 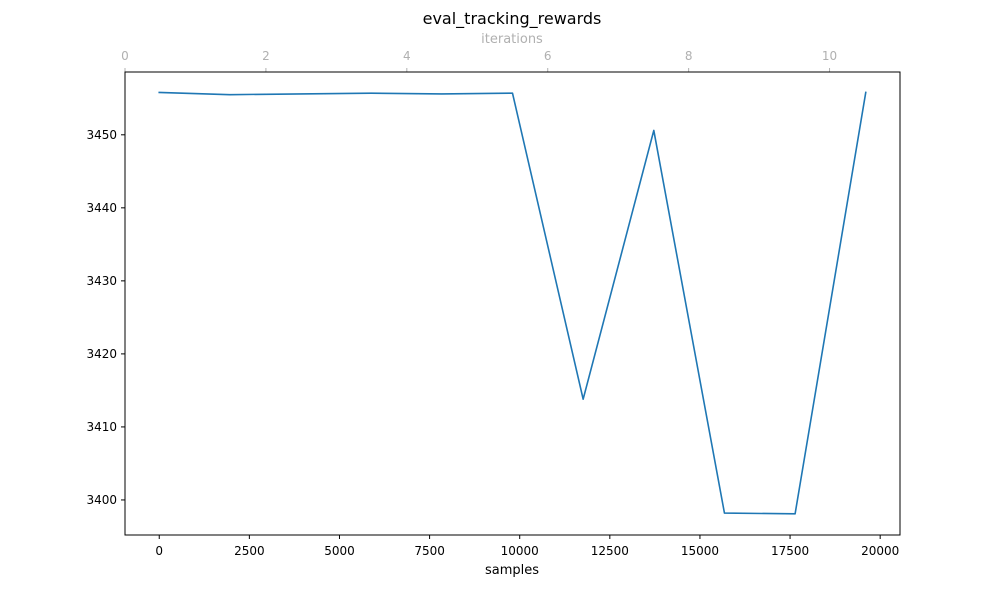 I want to click on x-tick-label: 10000, so click(x=520, y=551).